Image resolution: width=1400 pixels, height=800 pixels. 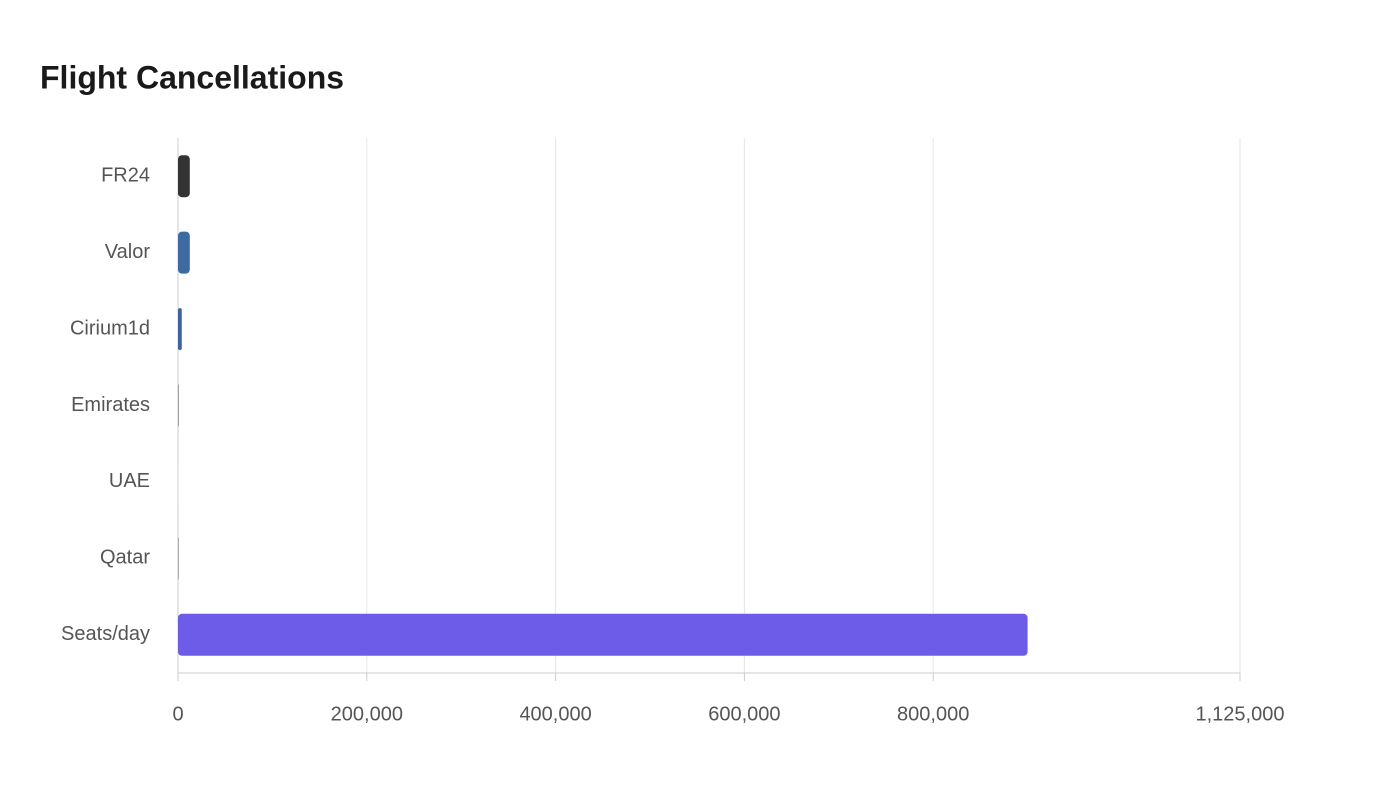 I want to click on x-tick-label: 600,000, so click(x=744, y=714).